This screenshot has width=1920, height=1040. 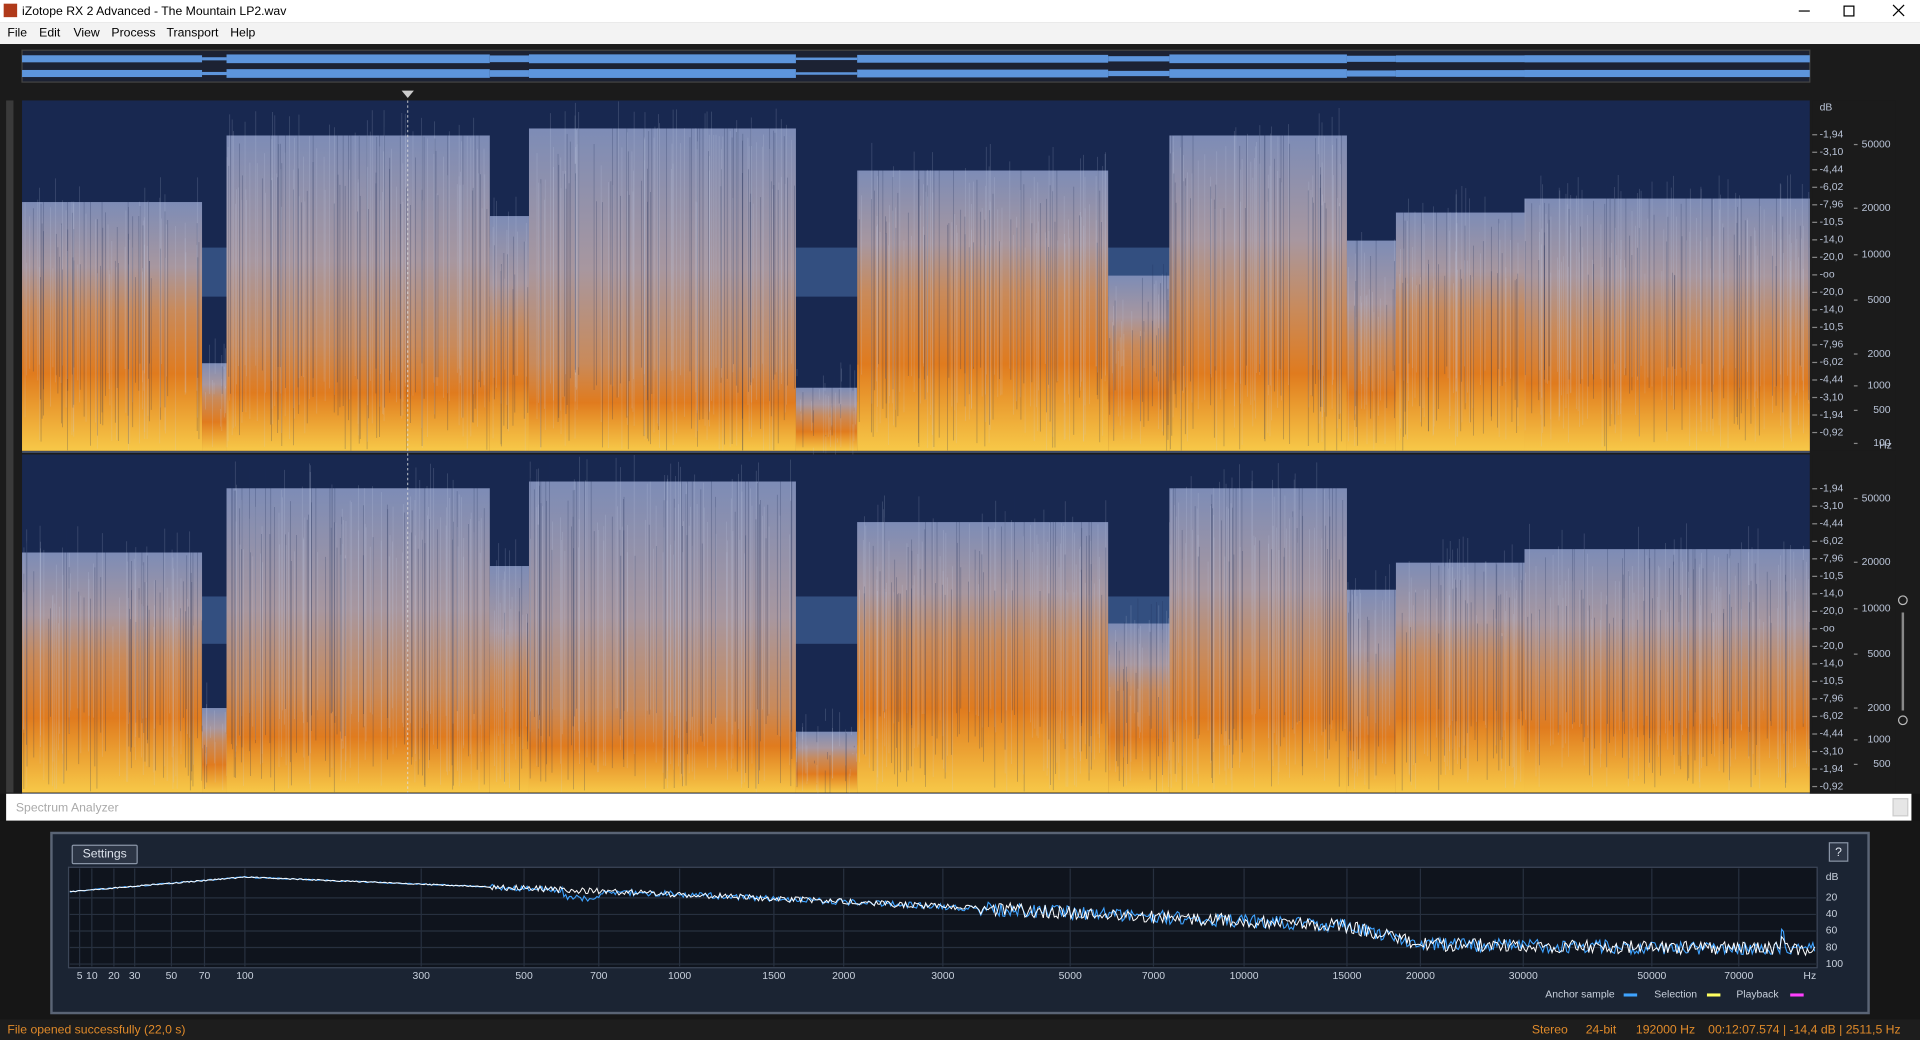 I want to click on hz-label: 10000, so click(x=1876, y=255).